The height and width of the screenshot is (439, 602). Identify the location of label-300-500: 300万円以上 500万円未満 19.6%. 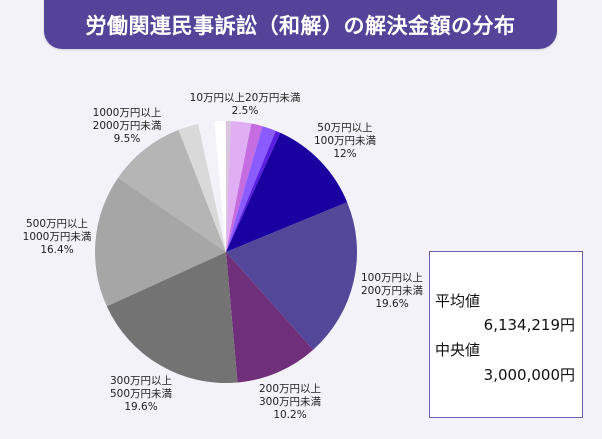
(141, 394).